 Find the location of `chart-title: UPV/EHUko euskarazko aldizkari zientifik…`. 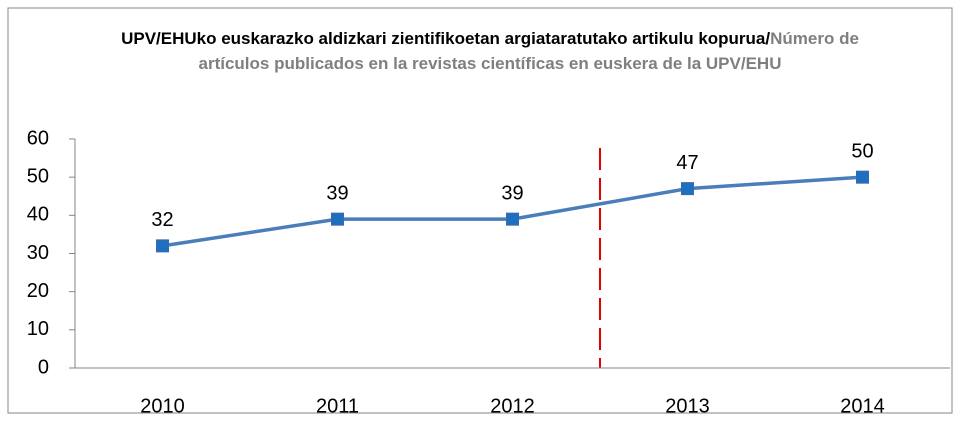

chart-title: UPV/EHUko euskarazko aldizkari zientifik… is located at coordinates (490, 51).